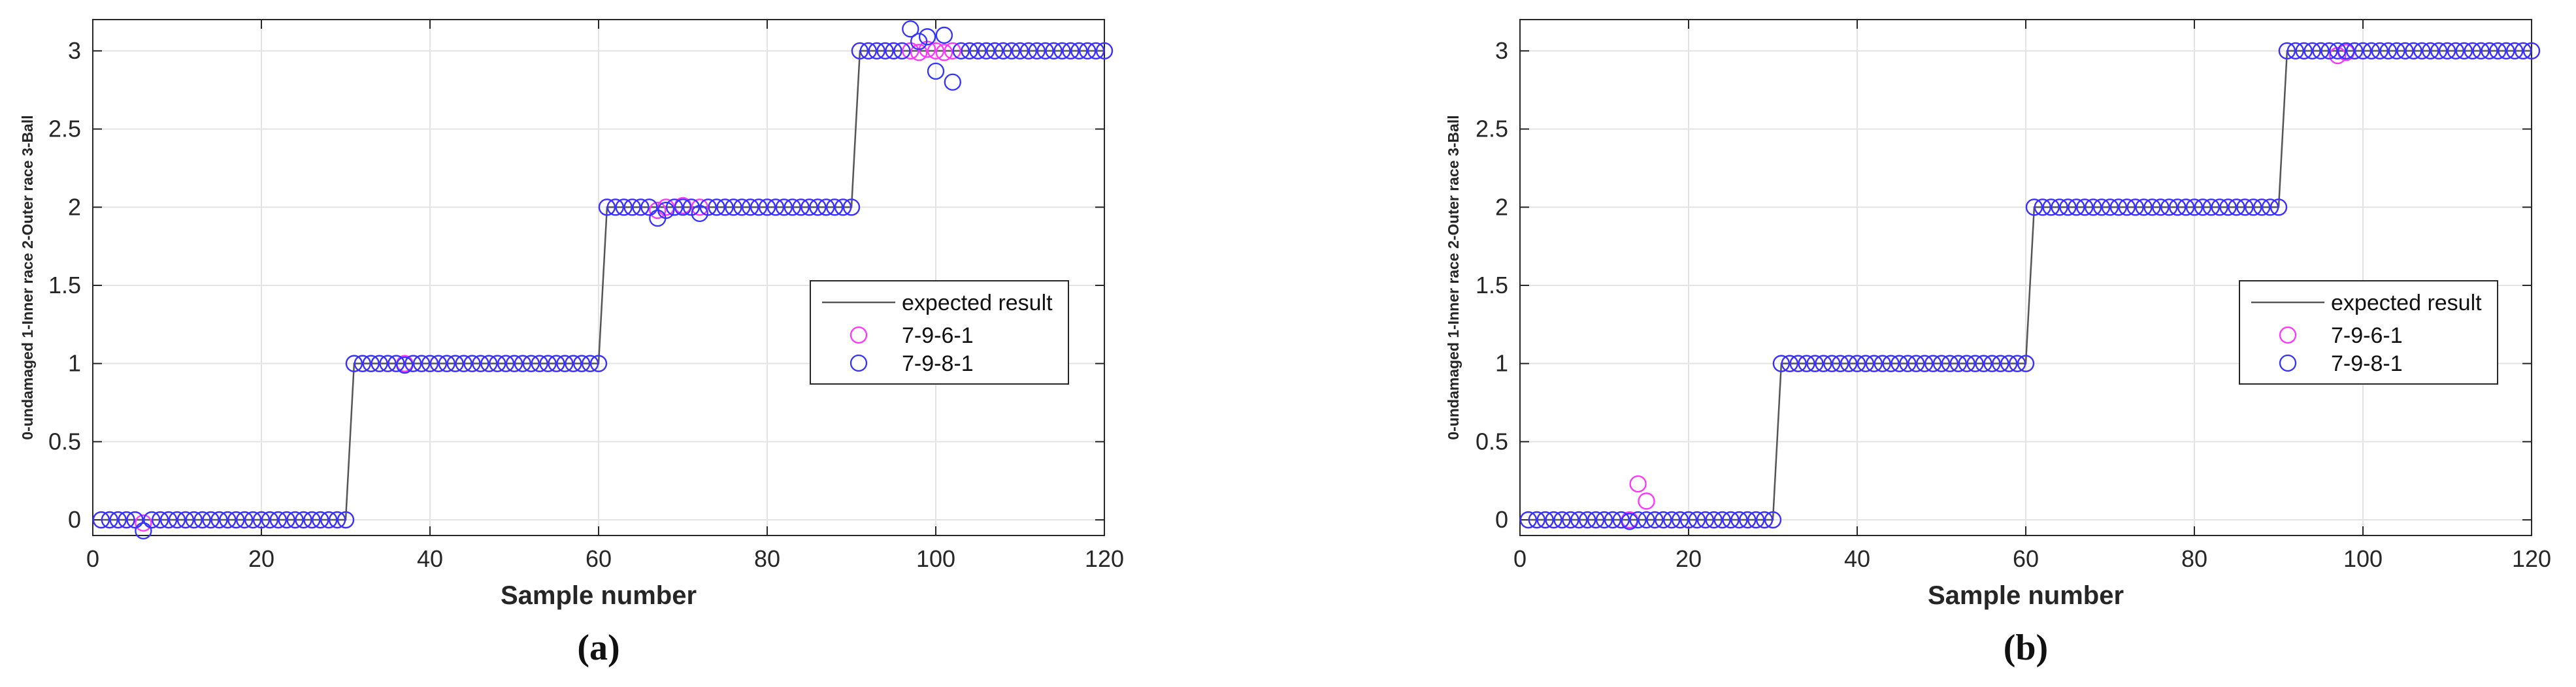 The height and width of the screenshot is (687, 2576). I want to click on legend-label: 7-9-8-1, so click(938, 364).